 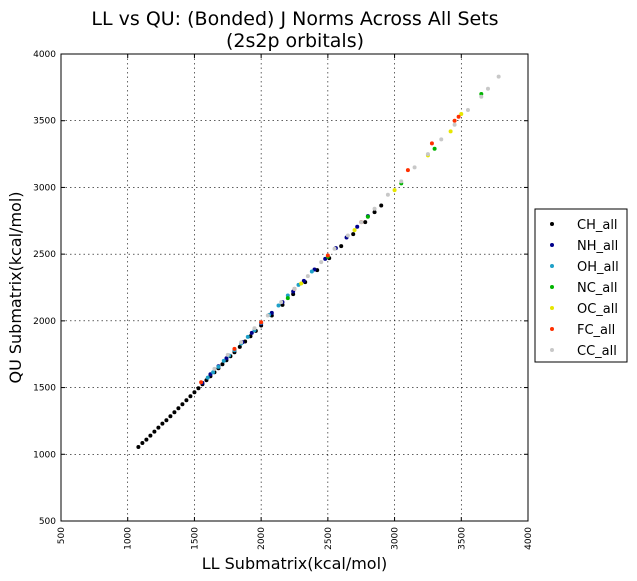 I want to click on x-tick-label: 1500, so click(x=195, y=538).